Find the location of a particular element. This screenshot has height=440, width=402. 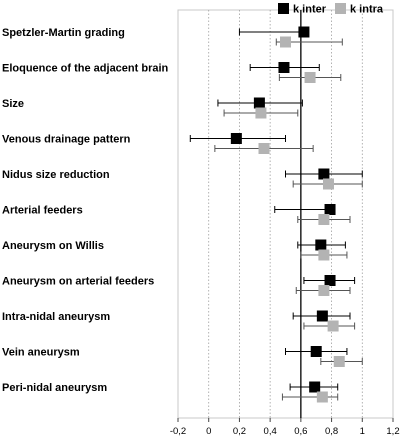

x-tick-label: 1 is located at coordinates (362, 431).